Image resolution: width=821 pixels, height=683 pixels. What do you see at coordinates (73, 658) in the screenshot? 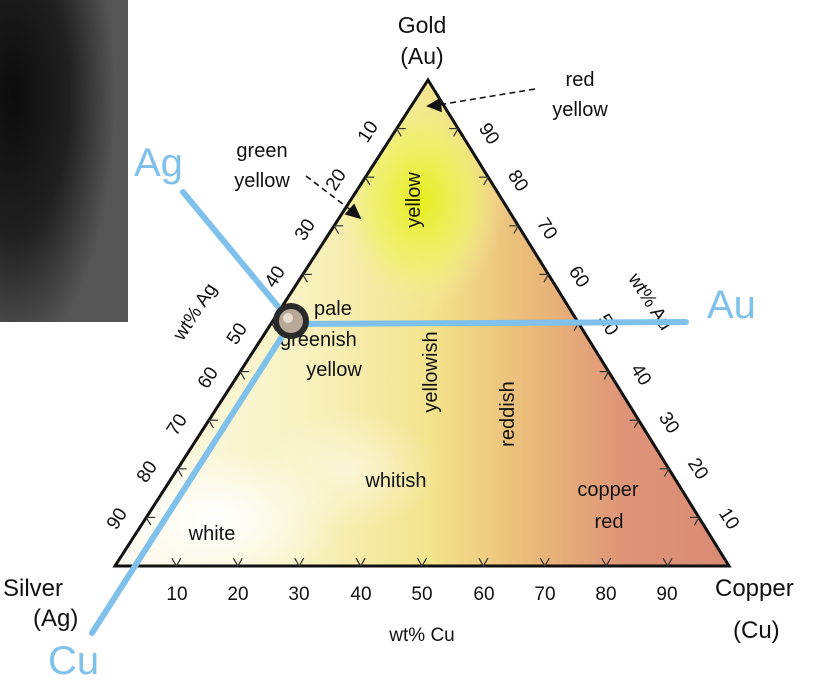
I see `overlay-label-cu: Cu` at bounding box center [73, 658].